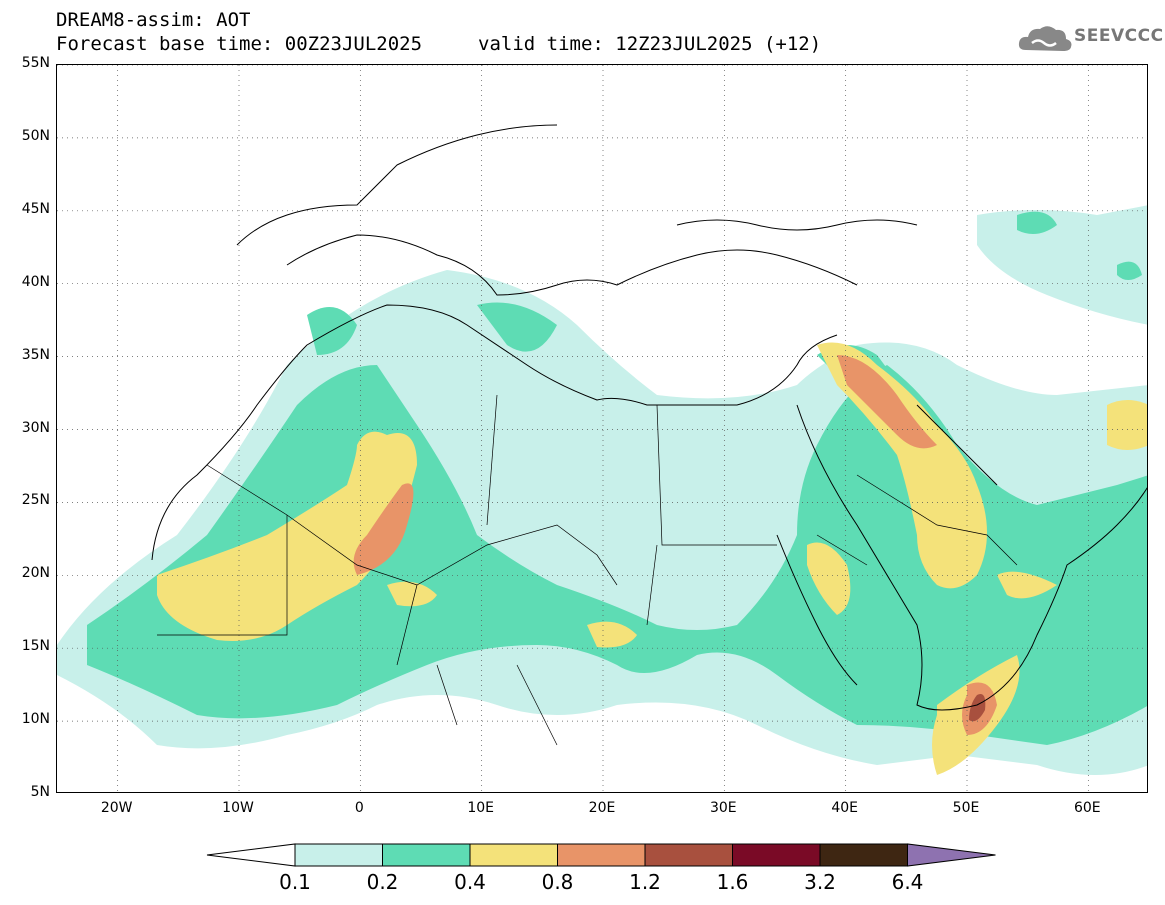 This screenshot has height=905, width=1165. What do you see at coordinates (239, 44) in the screenshot?
I see `forecast-base-time: Forecast base time: 00Z23JUL2025` at bounding box center [239, 44].